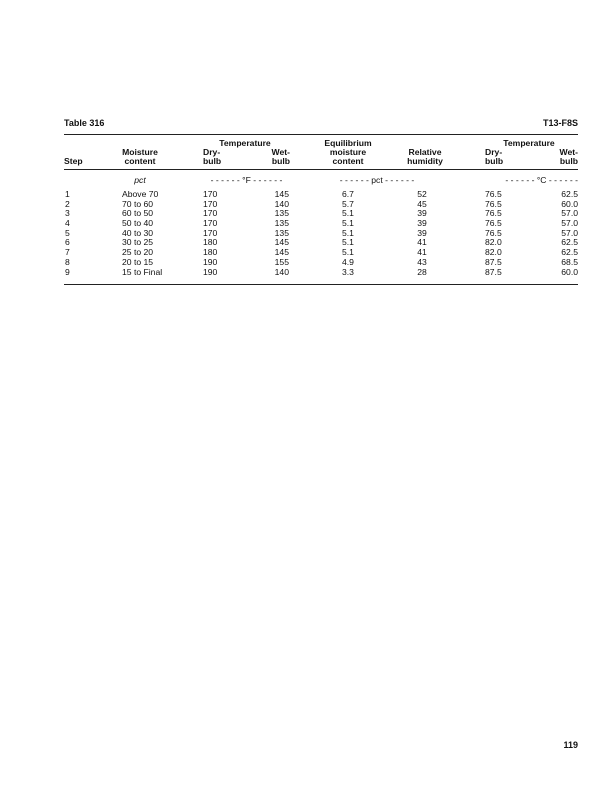  I want to click on cell-moisture: 50 to 40, so click(138, 223).